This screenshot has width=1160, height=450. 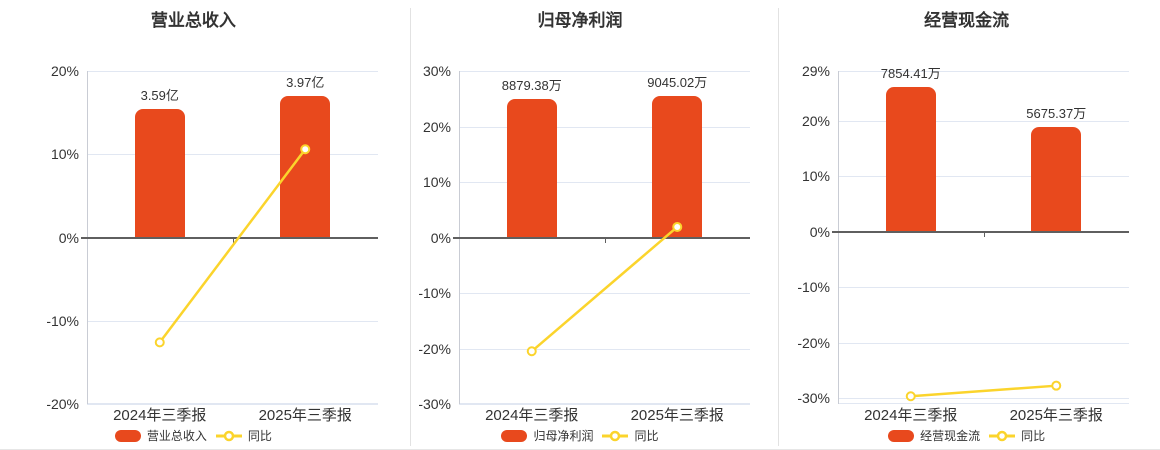 I want to click on yoy-line-revenue, so click(x=232, y=246).